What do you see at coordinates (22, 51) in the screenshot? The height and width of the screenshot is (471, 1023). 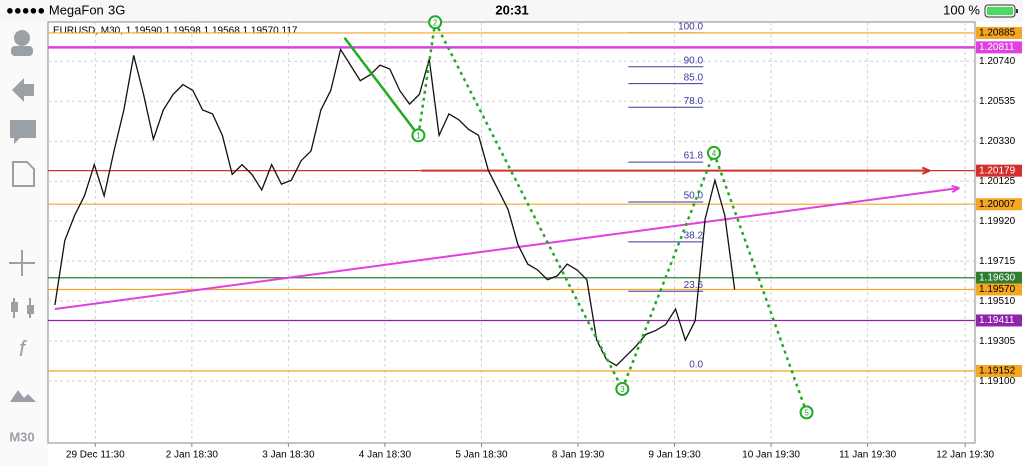 I see `account-icon-body` at bounding box center [22, 51].